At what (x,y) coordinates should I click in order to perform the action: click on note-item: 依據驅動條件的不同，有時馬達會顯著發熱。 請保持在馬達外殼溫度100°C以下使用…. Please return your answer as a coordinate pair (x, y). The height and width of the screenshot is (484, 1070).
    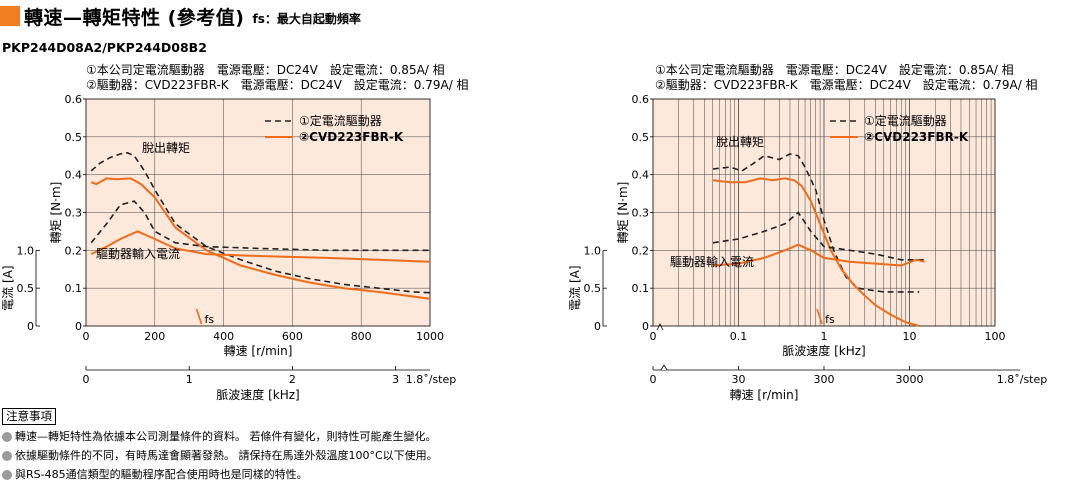
    Looking at the image, I should click on (220, 455).